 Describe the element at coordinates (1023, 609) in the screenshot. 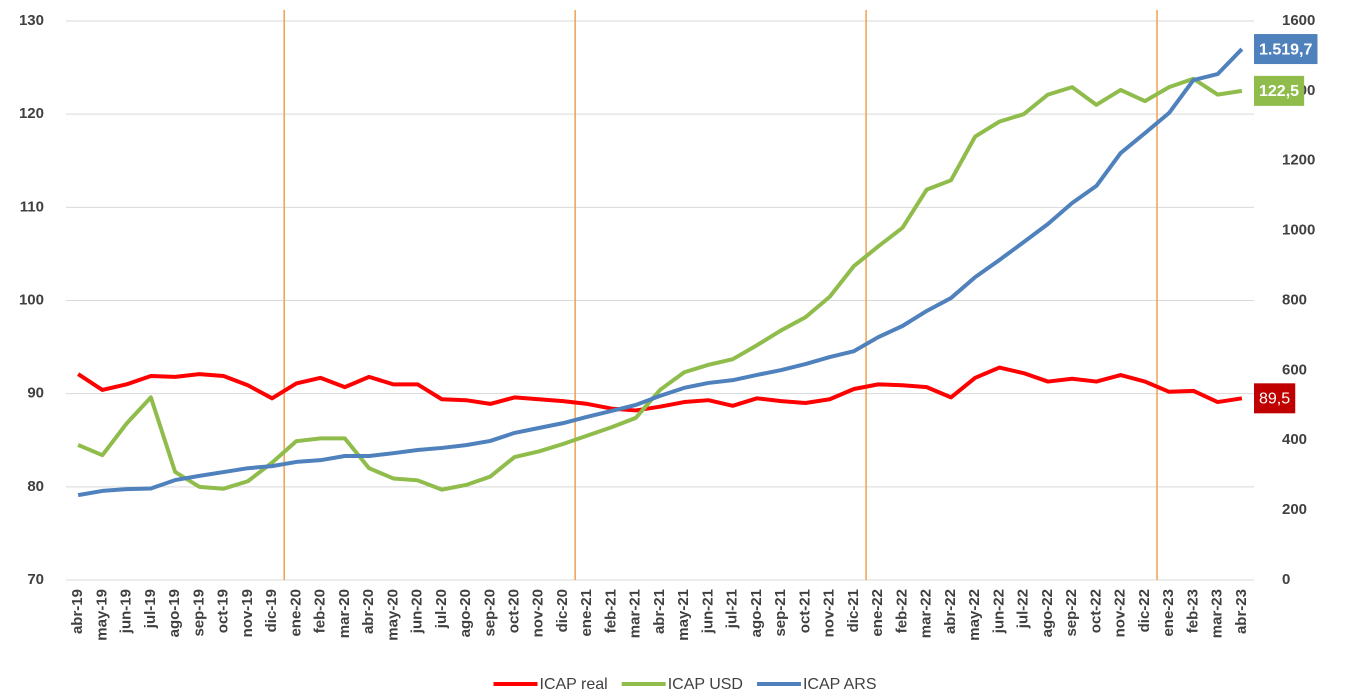

I see `x-tick-label: jul-22` at that location.